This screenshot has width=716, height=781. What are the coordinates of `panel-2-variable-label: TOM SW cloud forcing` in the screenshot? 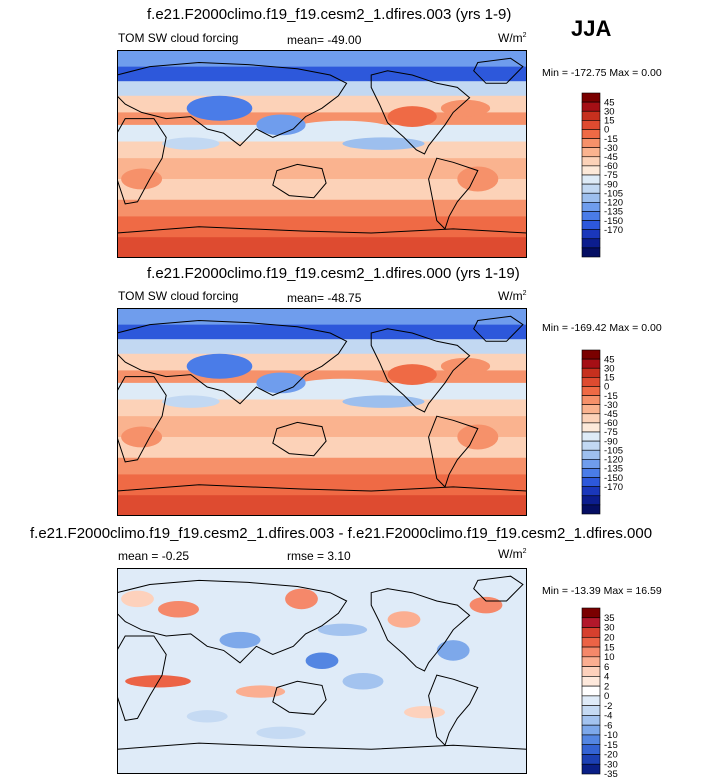 It's located at (178, 296).